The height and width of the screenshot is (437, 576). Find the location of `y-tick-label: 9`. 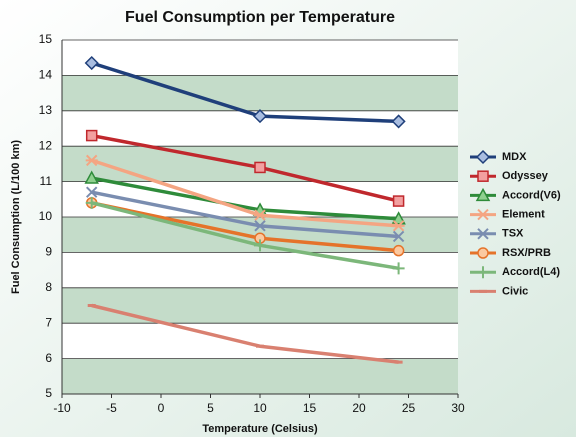

y-tick-label: 9 is located at coordinates (48, 252).